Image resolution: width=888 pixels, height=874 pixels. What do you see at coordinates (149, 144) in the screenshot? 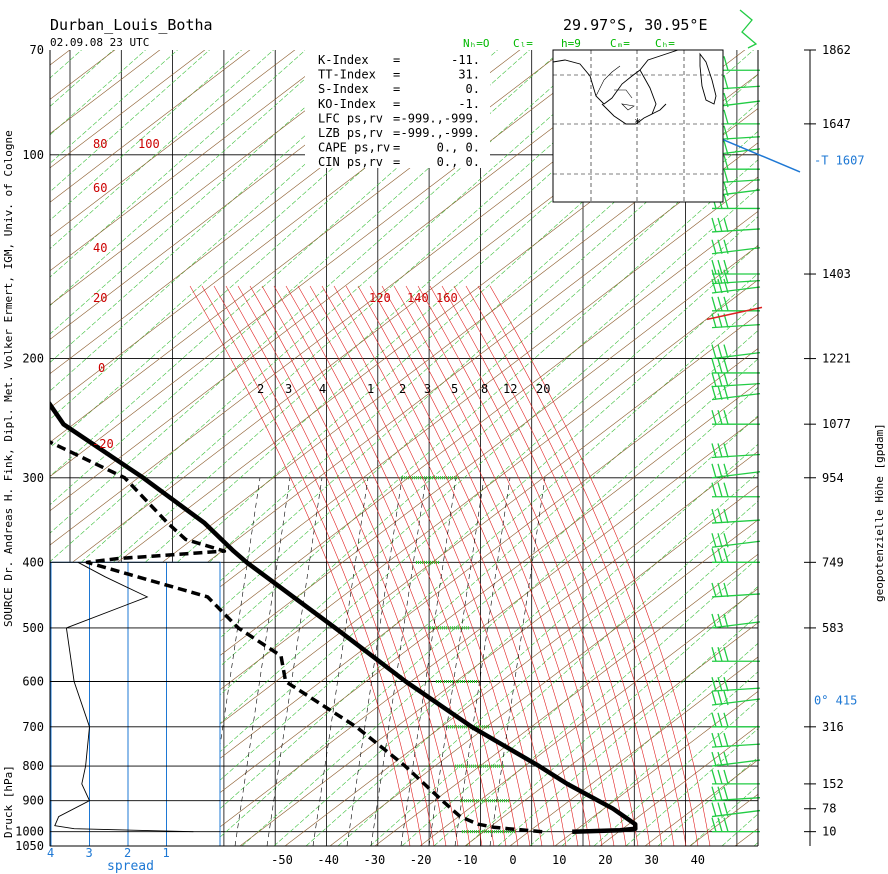
I see `dry-adiabat-label: 100` at bounding box center [149, 144].